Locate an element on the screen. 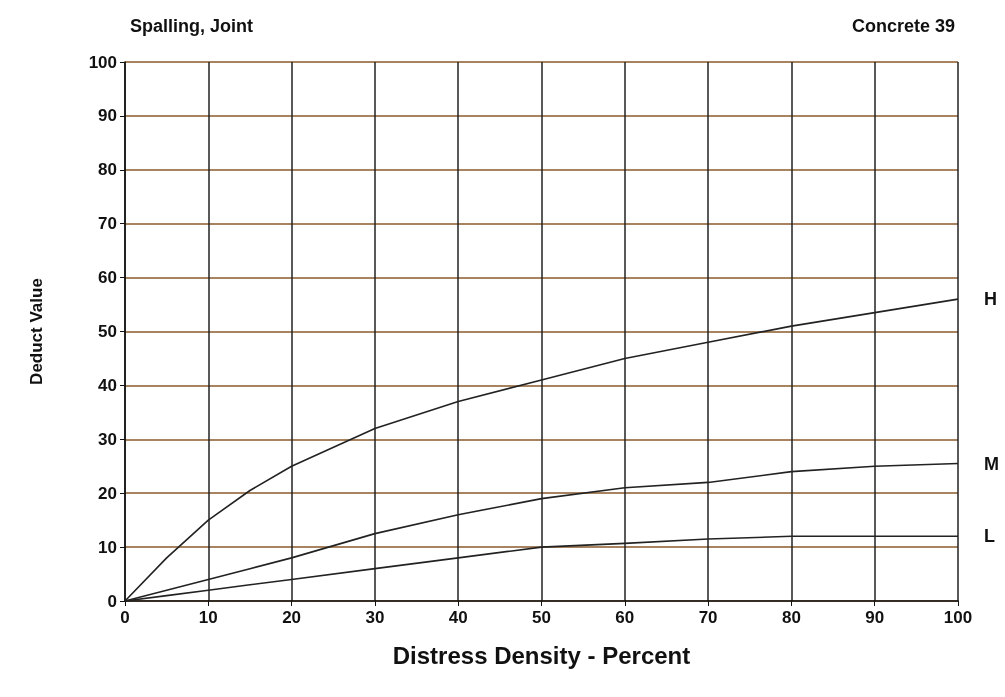 The height and width of the screenshot is (697, 1005). x-tick-label: 70 is located at coordinates (708, 617).